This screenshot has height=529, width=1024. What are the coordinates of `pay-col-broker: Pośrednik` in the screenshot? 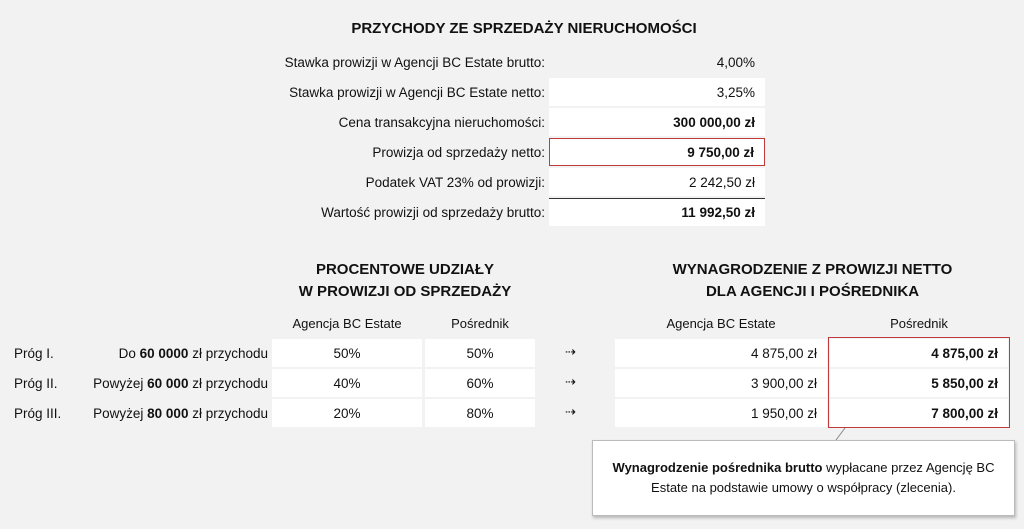 It's located at (919, 323).